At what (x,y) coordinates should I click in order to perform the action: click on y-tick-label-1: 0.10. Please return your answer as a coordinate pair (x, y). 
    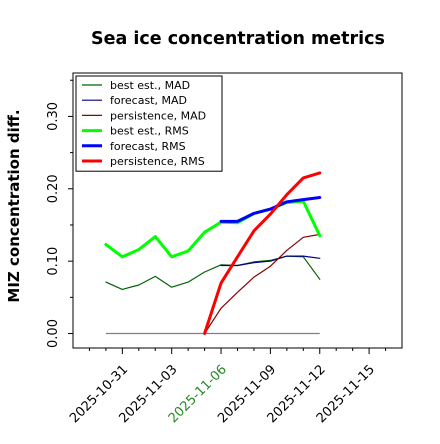
    Looking at the image, I should click on (53, 261).